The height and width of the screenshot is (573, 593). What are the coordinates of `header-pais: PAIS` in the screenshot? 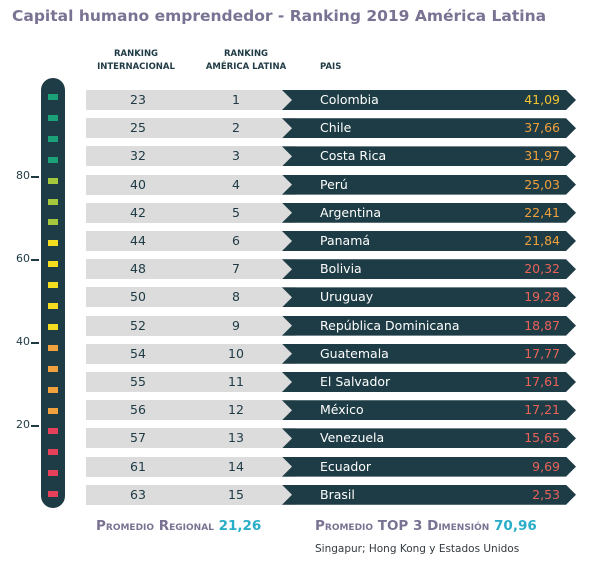 It's located at (331, 67).